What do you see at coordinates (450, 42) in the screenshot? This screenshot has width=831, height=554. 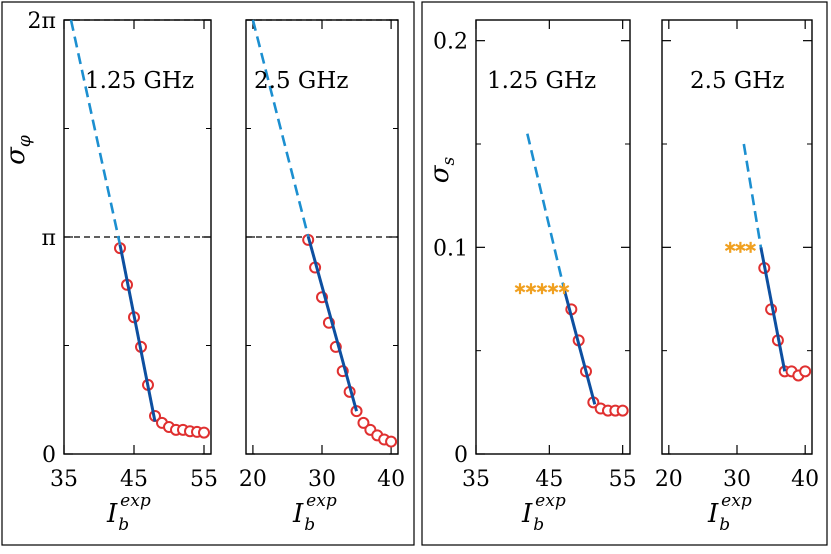 I see `y-tick-label: 0.2` at bounding box center [450, 42].